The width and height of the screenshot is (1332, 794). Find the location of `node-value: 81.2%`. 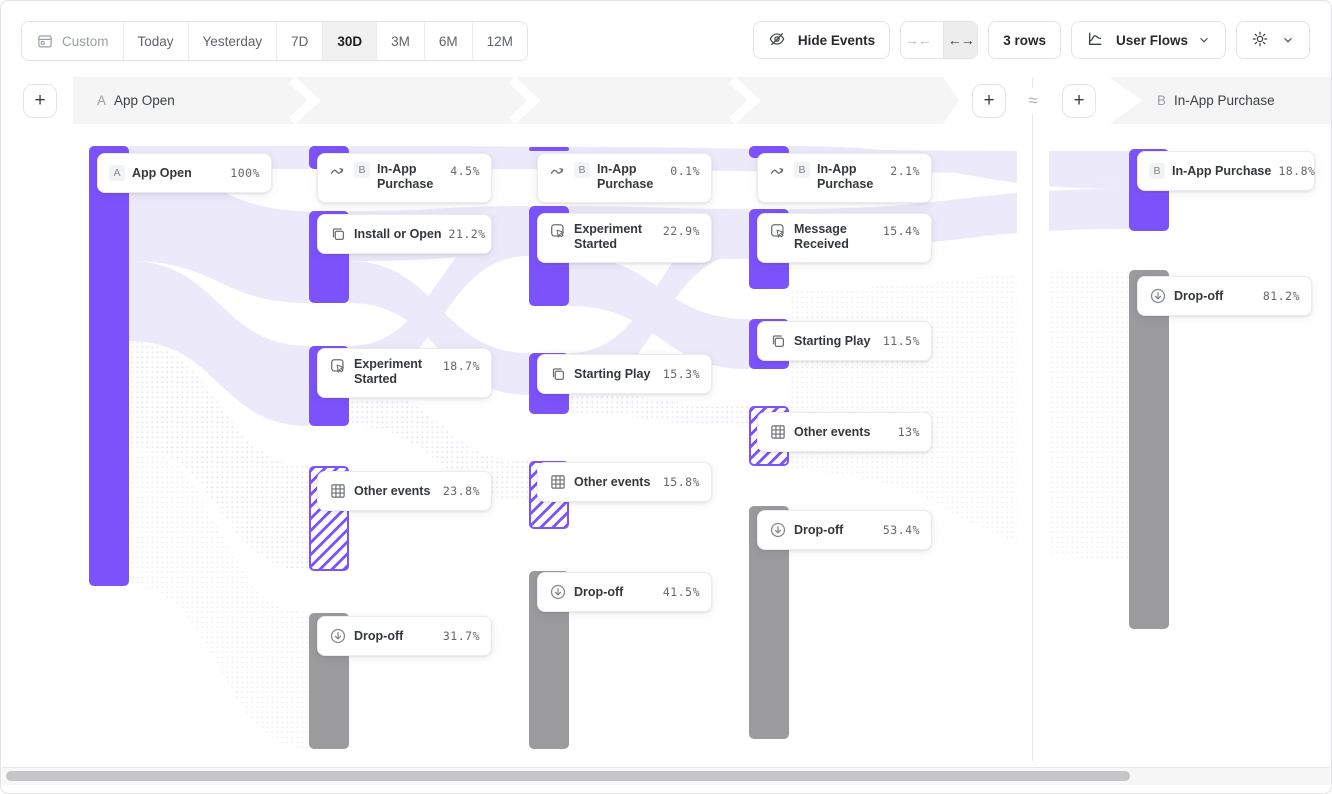

node-value: 81.2% is located at coordinates (1281, 296).